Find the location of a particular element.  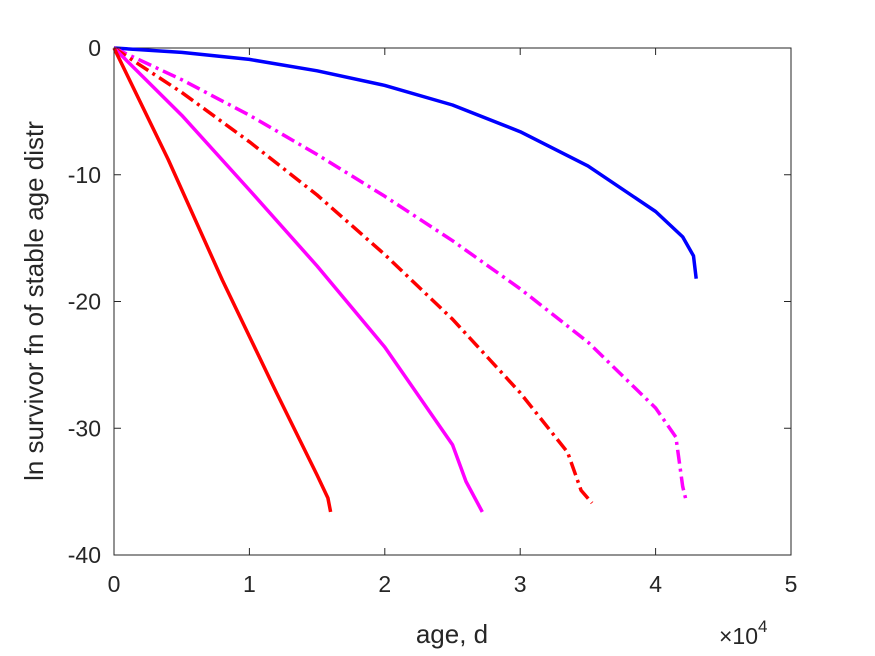

x-tick-label: 5 is located at coordinates (791, 584).